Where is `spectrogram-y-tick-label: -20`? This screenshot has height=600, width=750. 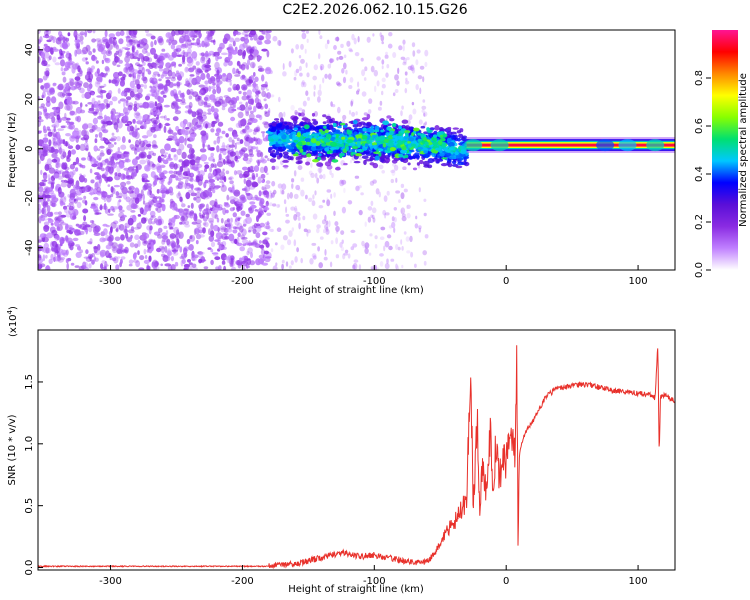 spectrogram-y-tick-label: -20 is located at coordinates (29, 198).